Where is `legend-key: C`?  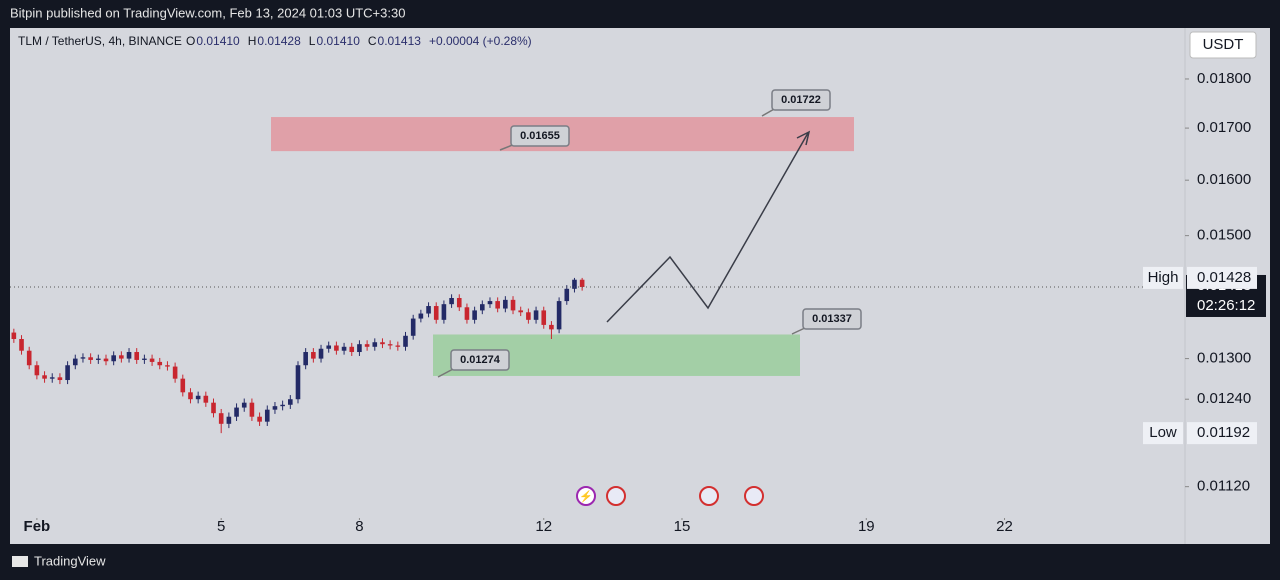 legend-key: C is located at coordinates (372, 41).